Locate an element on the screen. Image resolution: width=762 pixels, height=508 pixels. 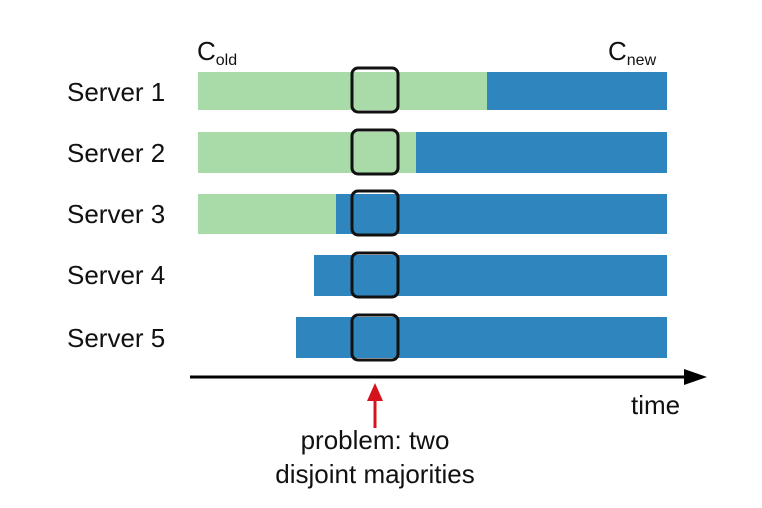
server-2-old-config-segment is located at coordinates (307, 152).